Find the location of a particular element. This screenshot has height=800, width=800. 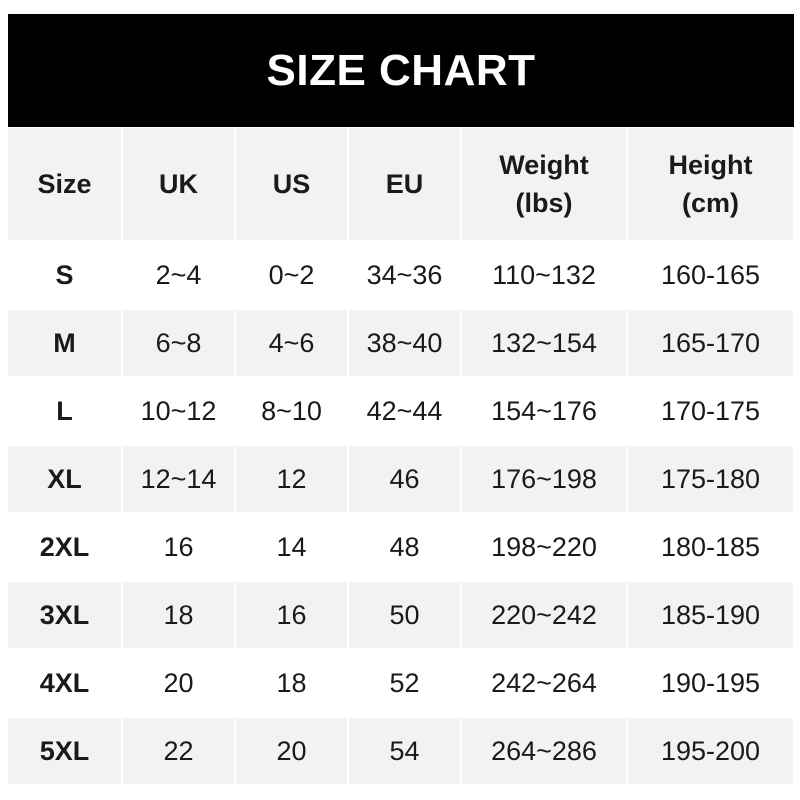

table-row: L 10~12 8~10 42~44 154~176 170-175 is located at coordinates (400, 411).